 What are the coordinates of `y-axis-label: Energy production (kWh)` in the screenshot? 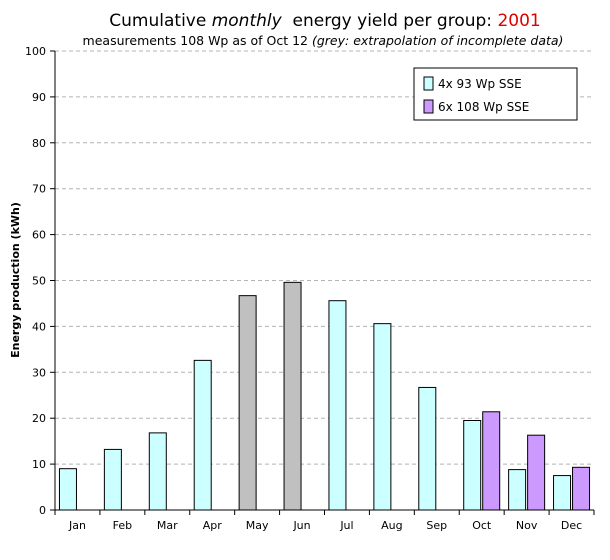 It's located at (15, 280).